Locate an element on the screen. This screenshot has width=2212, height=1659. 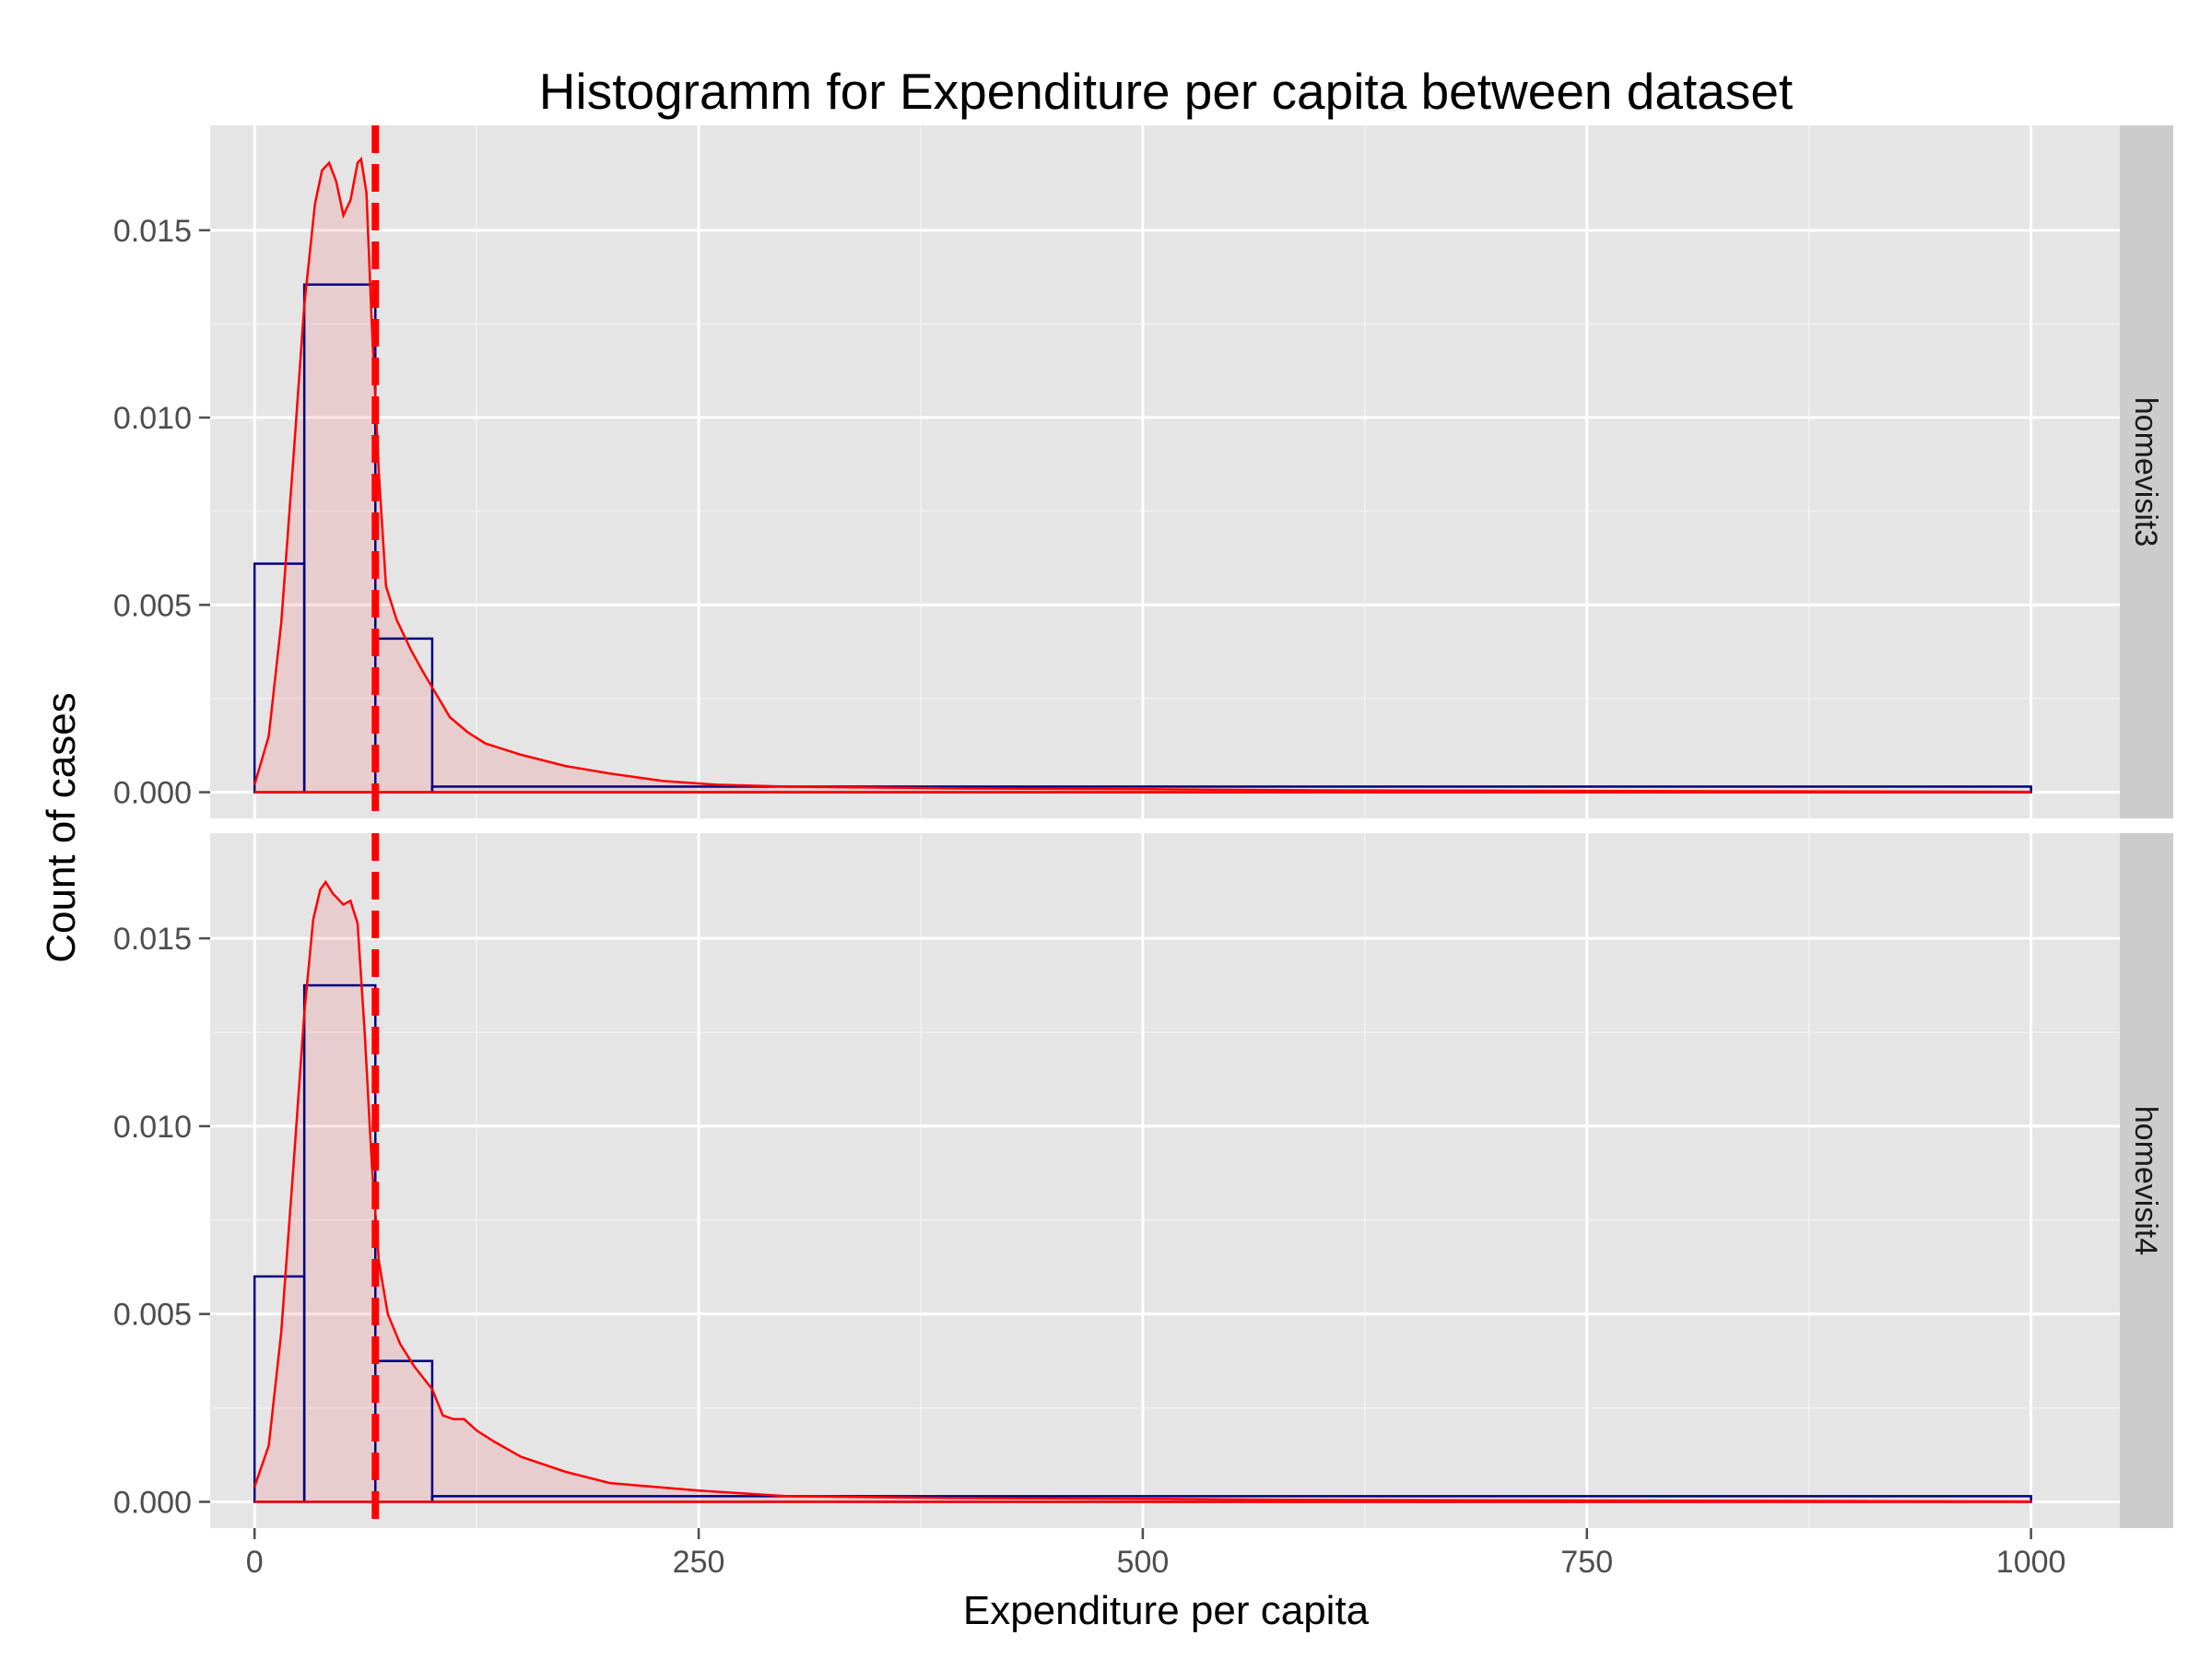
y-axis-title: Count of cases is located at coordinates (61, 827).